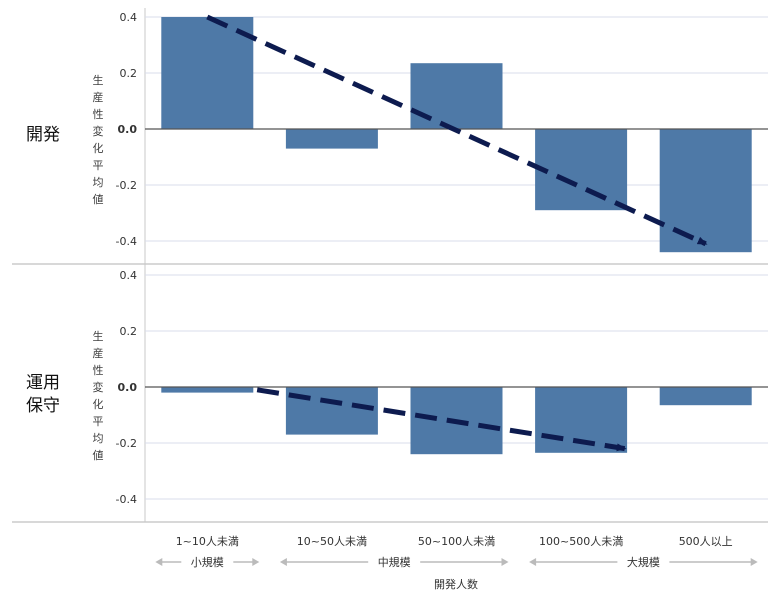  Describe the element at coordinates (43, 135) in the screenshot. I see `panel-title-dev: 開発` at that location.